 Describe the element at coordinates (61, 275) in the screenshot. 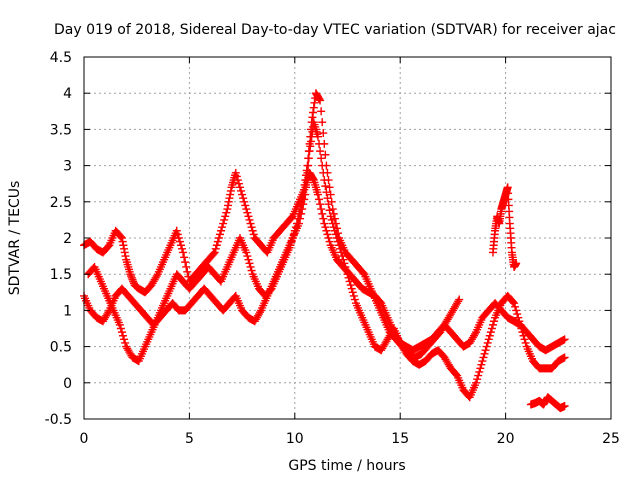

I see `y-tick-label: 1.5` at that location.